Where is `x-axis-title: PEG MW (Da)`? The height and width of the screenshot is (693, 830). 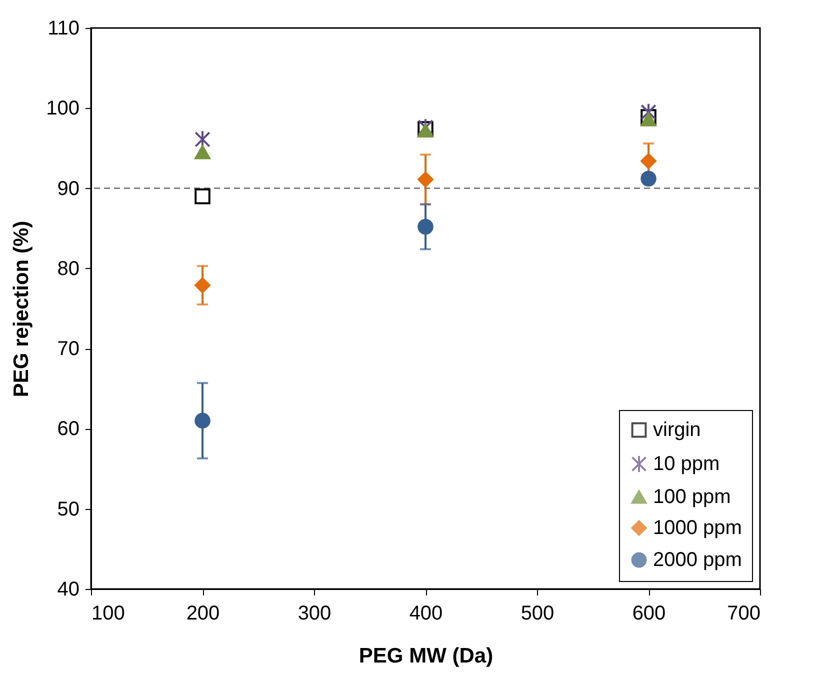
x-axis-title: PEG MW (Da) is located at coordinates (426, 656).